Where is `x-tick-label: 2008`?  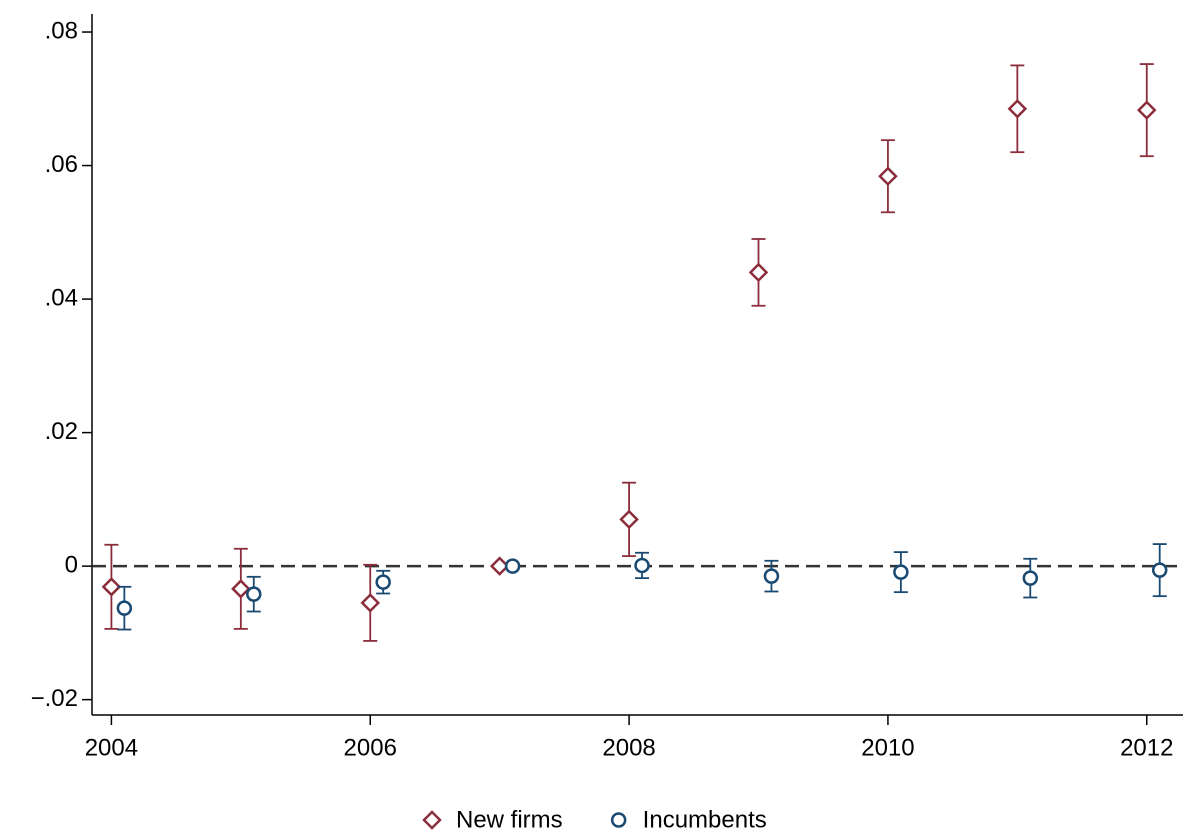 x-tick-label: 2008 is located at coordinates (628, 747).